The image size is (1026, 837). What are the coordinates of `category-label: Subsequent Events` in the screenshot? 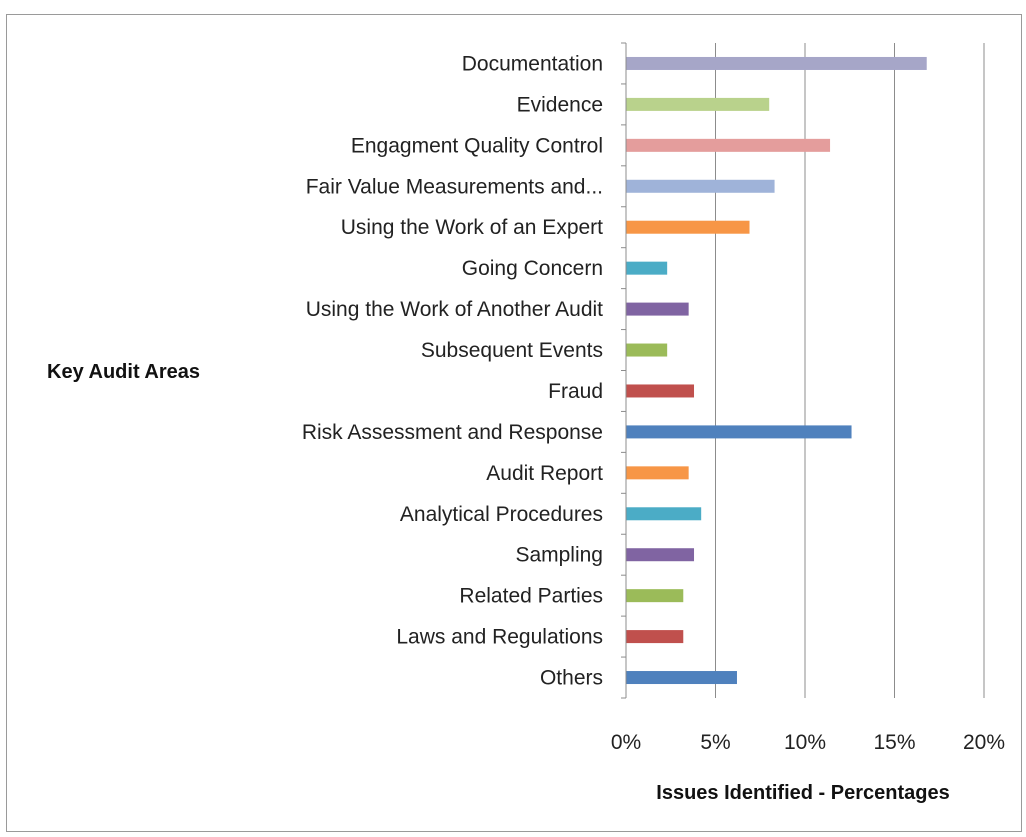 It's located at (512, 350).